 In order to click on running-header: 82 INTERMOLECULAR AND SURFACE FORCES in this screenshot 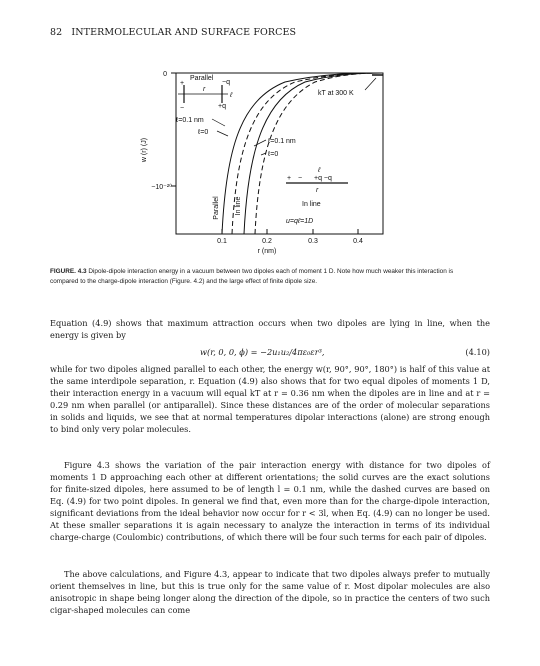, I will do `click(173, 32)`.